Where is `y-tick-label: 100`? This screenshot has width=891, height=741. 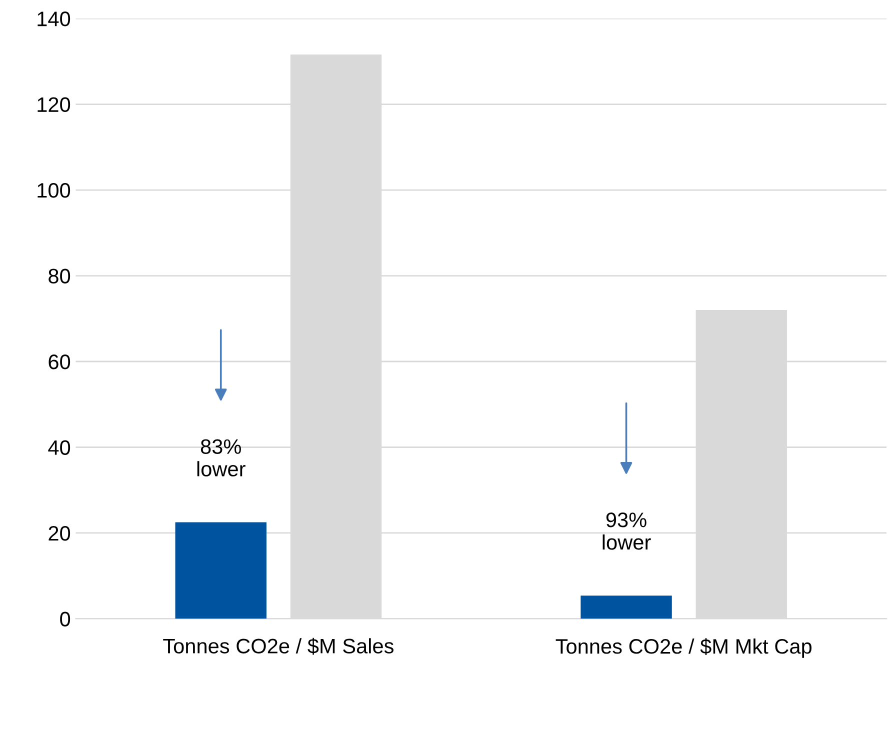 y-tick-label: 100 is located at coordinates (54, 190).